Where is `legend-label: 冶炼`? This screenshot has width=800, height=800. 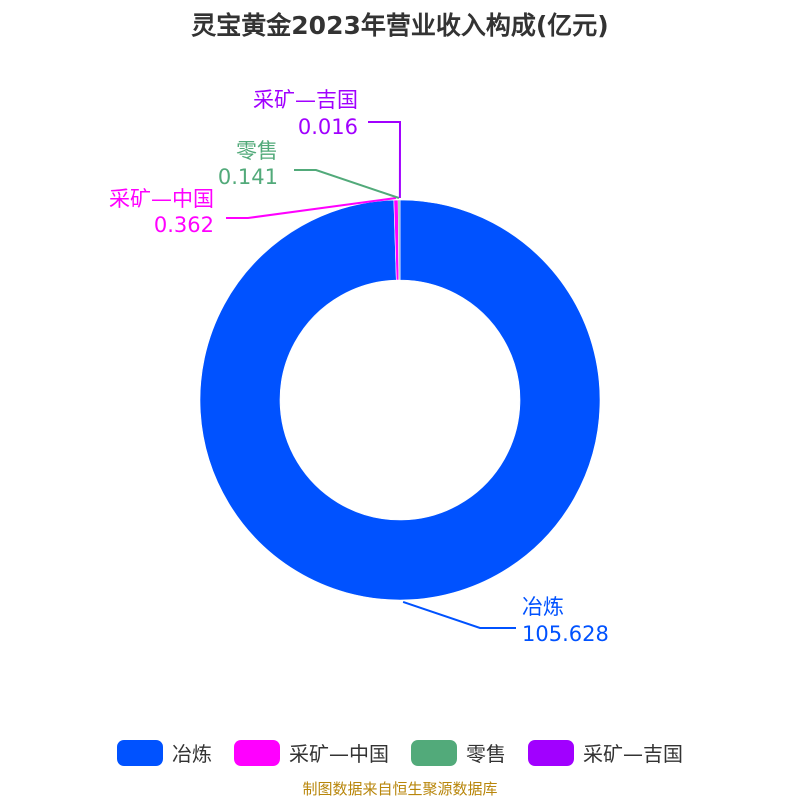
legend-label: 冶炼 is located at coordinates (192, 754).